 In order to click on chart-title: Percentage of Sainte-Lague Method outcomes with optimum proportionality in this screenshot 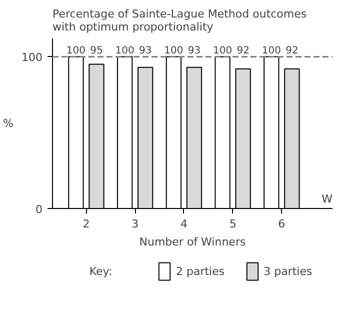, I will do `click(179, 21)`.